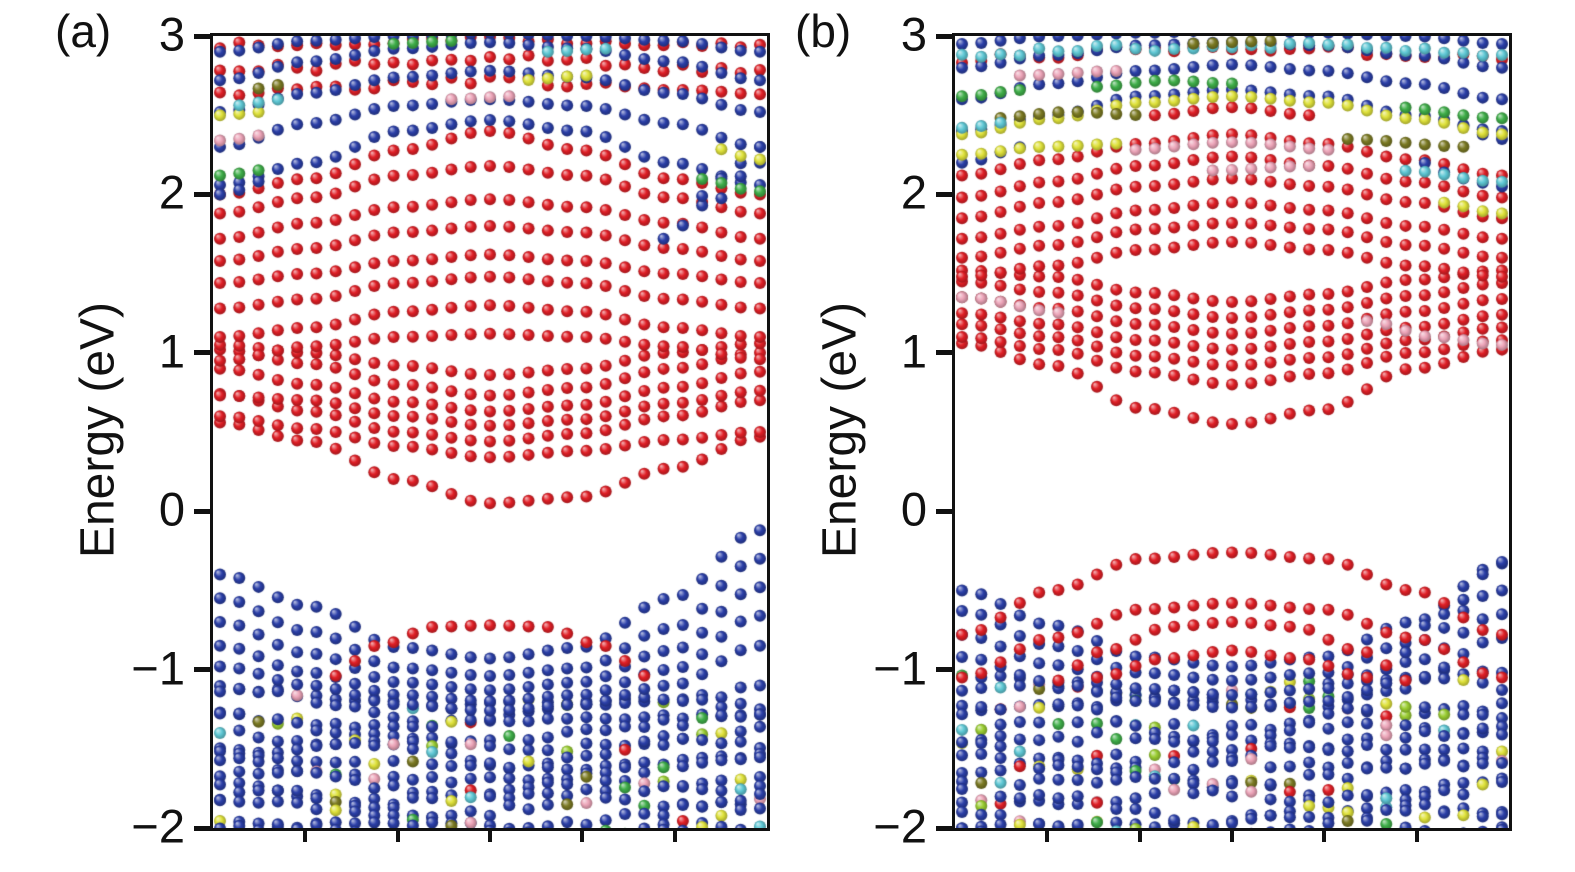  I want to click on panel-b-label: (b), so click(823, 31).